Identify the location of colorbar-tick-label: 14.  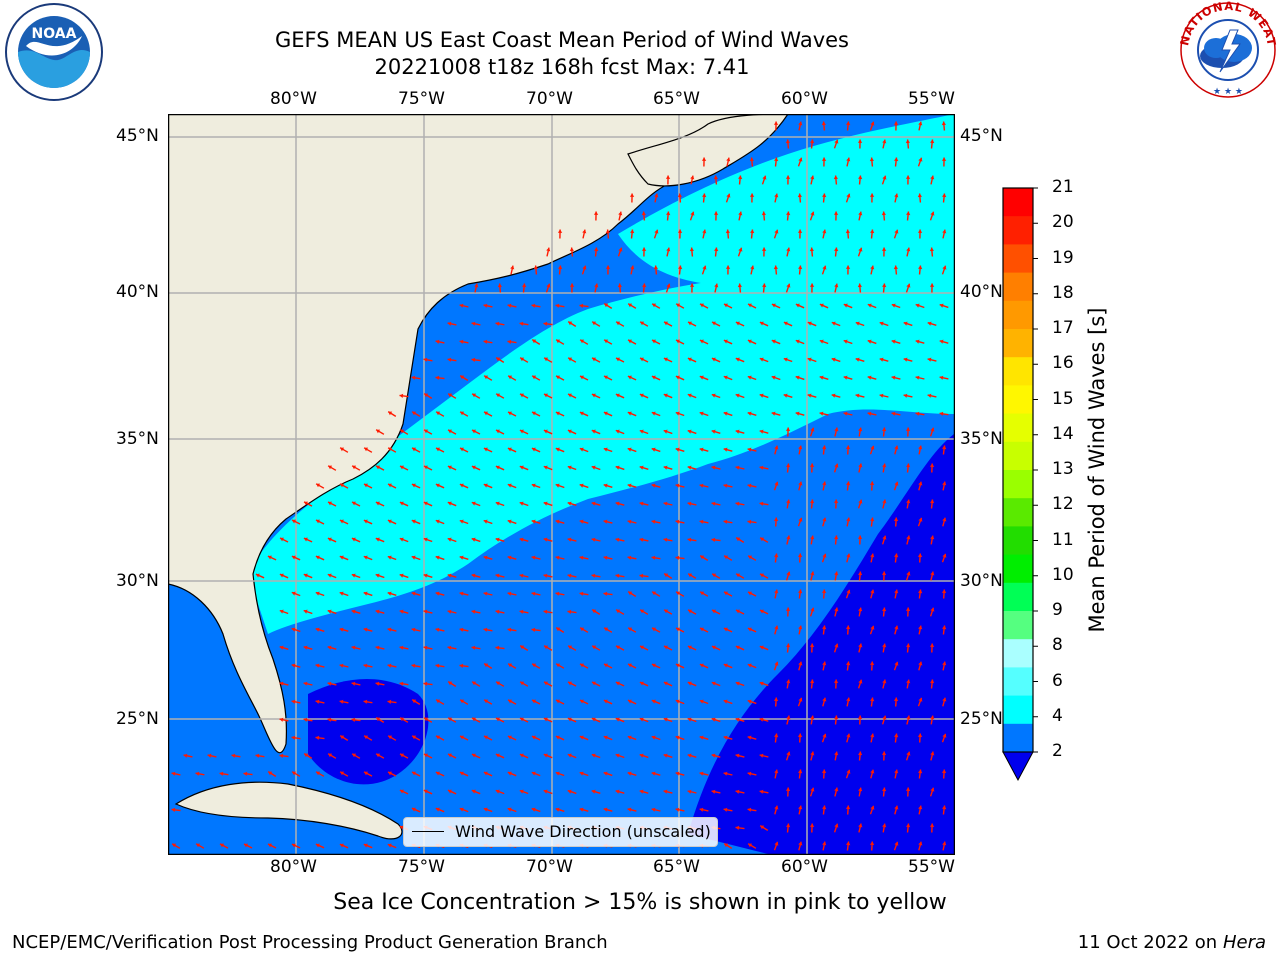
(1063, 433).